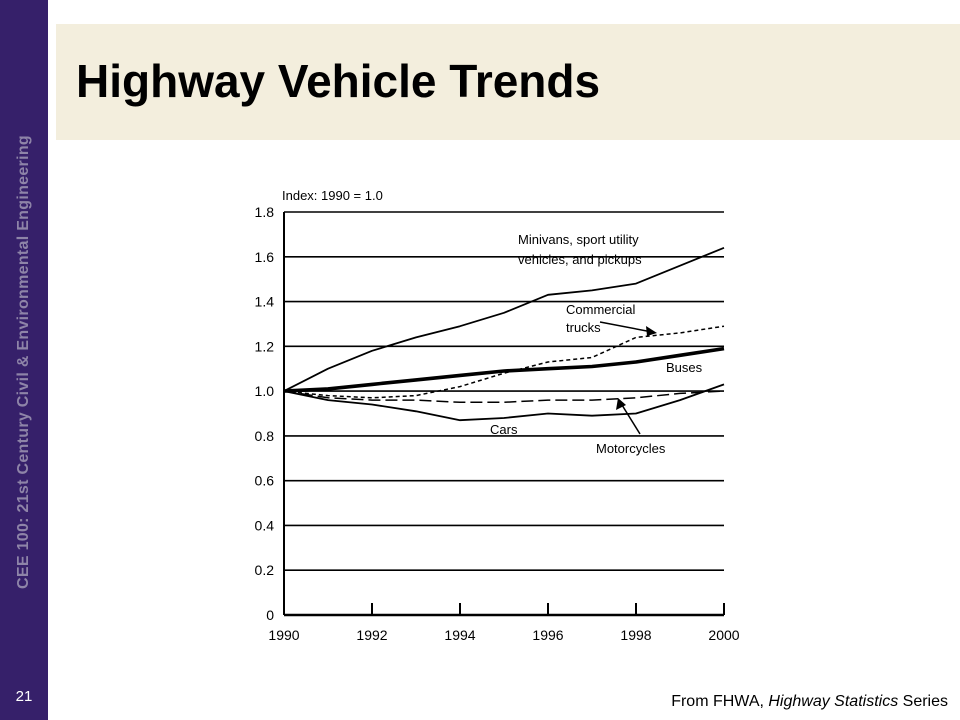 The width and height of the screenshot is (960, 720). What do you see at coordinates (833, 701) in the screenshot?
I see `source-publication: Highway Statistics` at bounding box center [833, 701].